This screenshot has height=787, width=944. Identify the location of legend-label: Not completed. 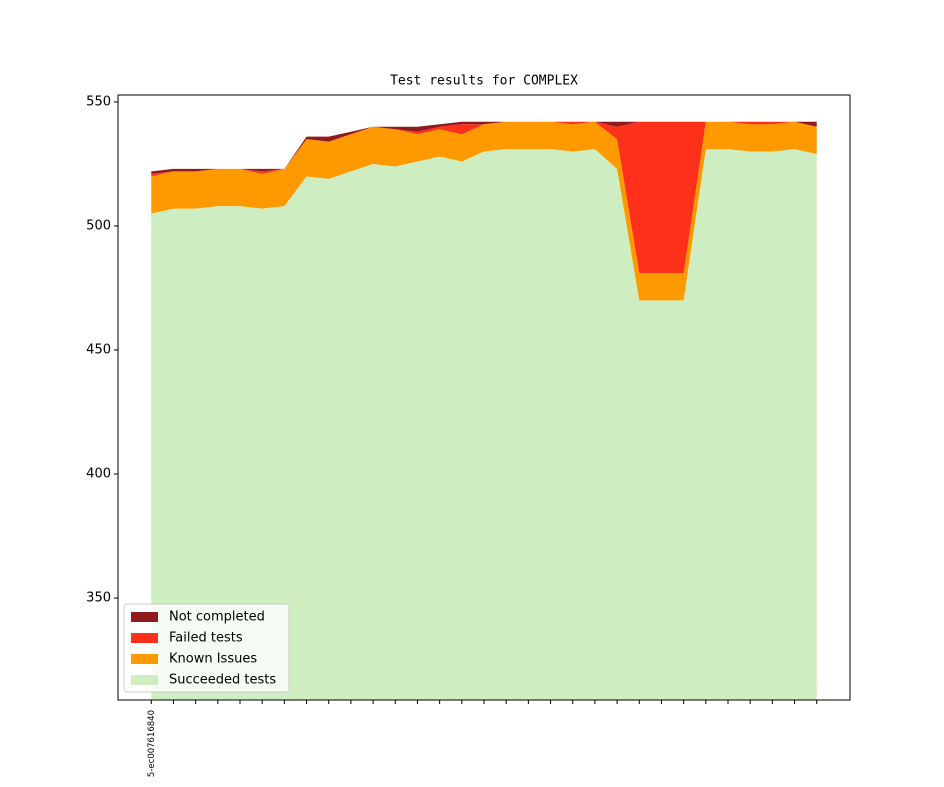
(217, 617).